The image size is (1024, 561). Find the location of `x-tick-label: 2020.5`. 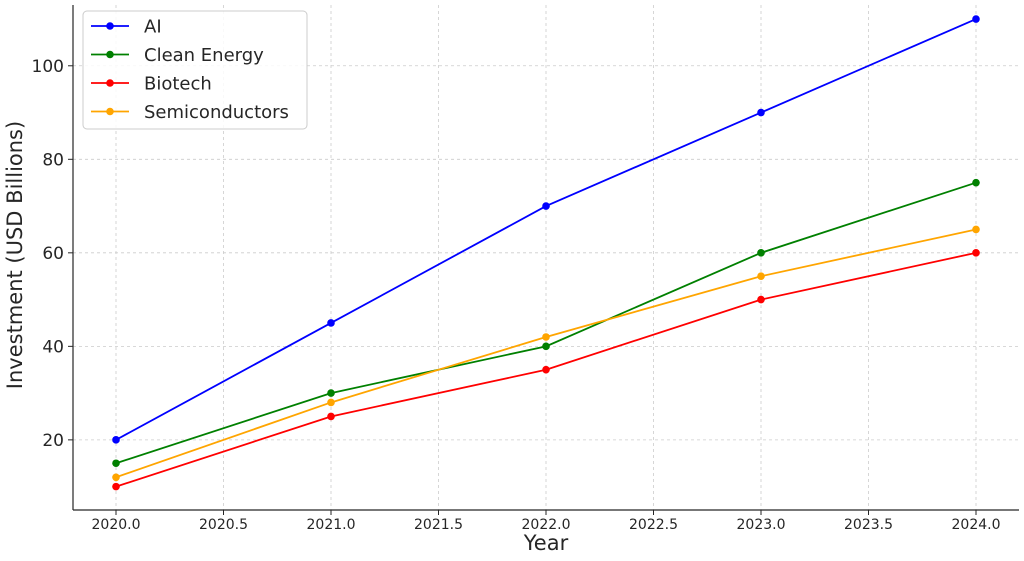

x-tick-label: 2020.5 is located at coordinates (223, 525).